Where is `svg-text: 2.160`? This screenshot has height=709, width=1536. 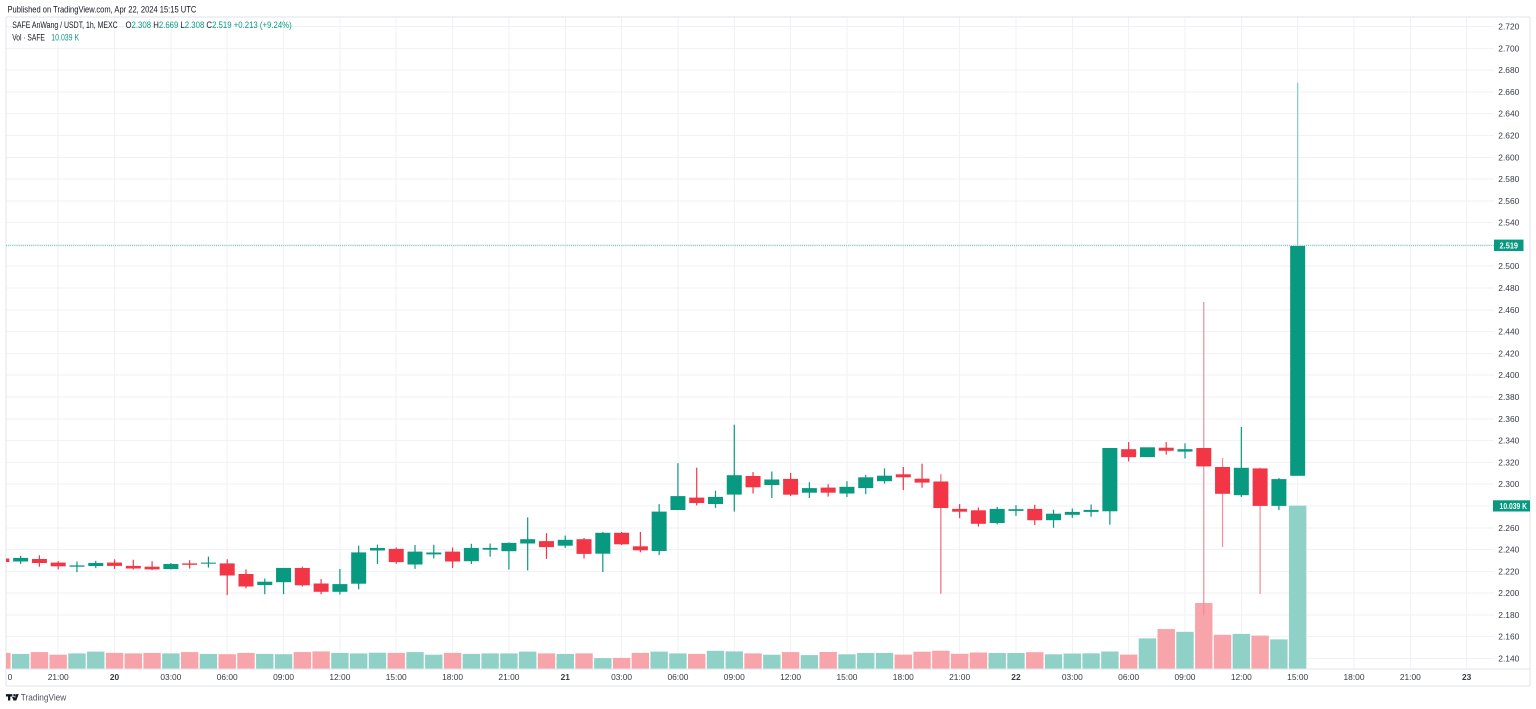
svg-text: 2.160 is located at coordinates (1508, 637).